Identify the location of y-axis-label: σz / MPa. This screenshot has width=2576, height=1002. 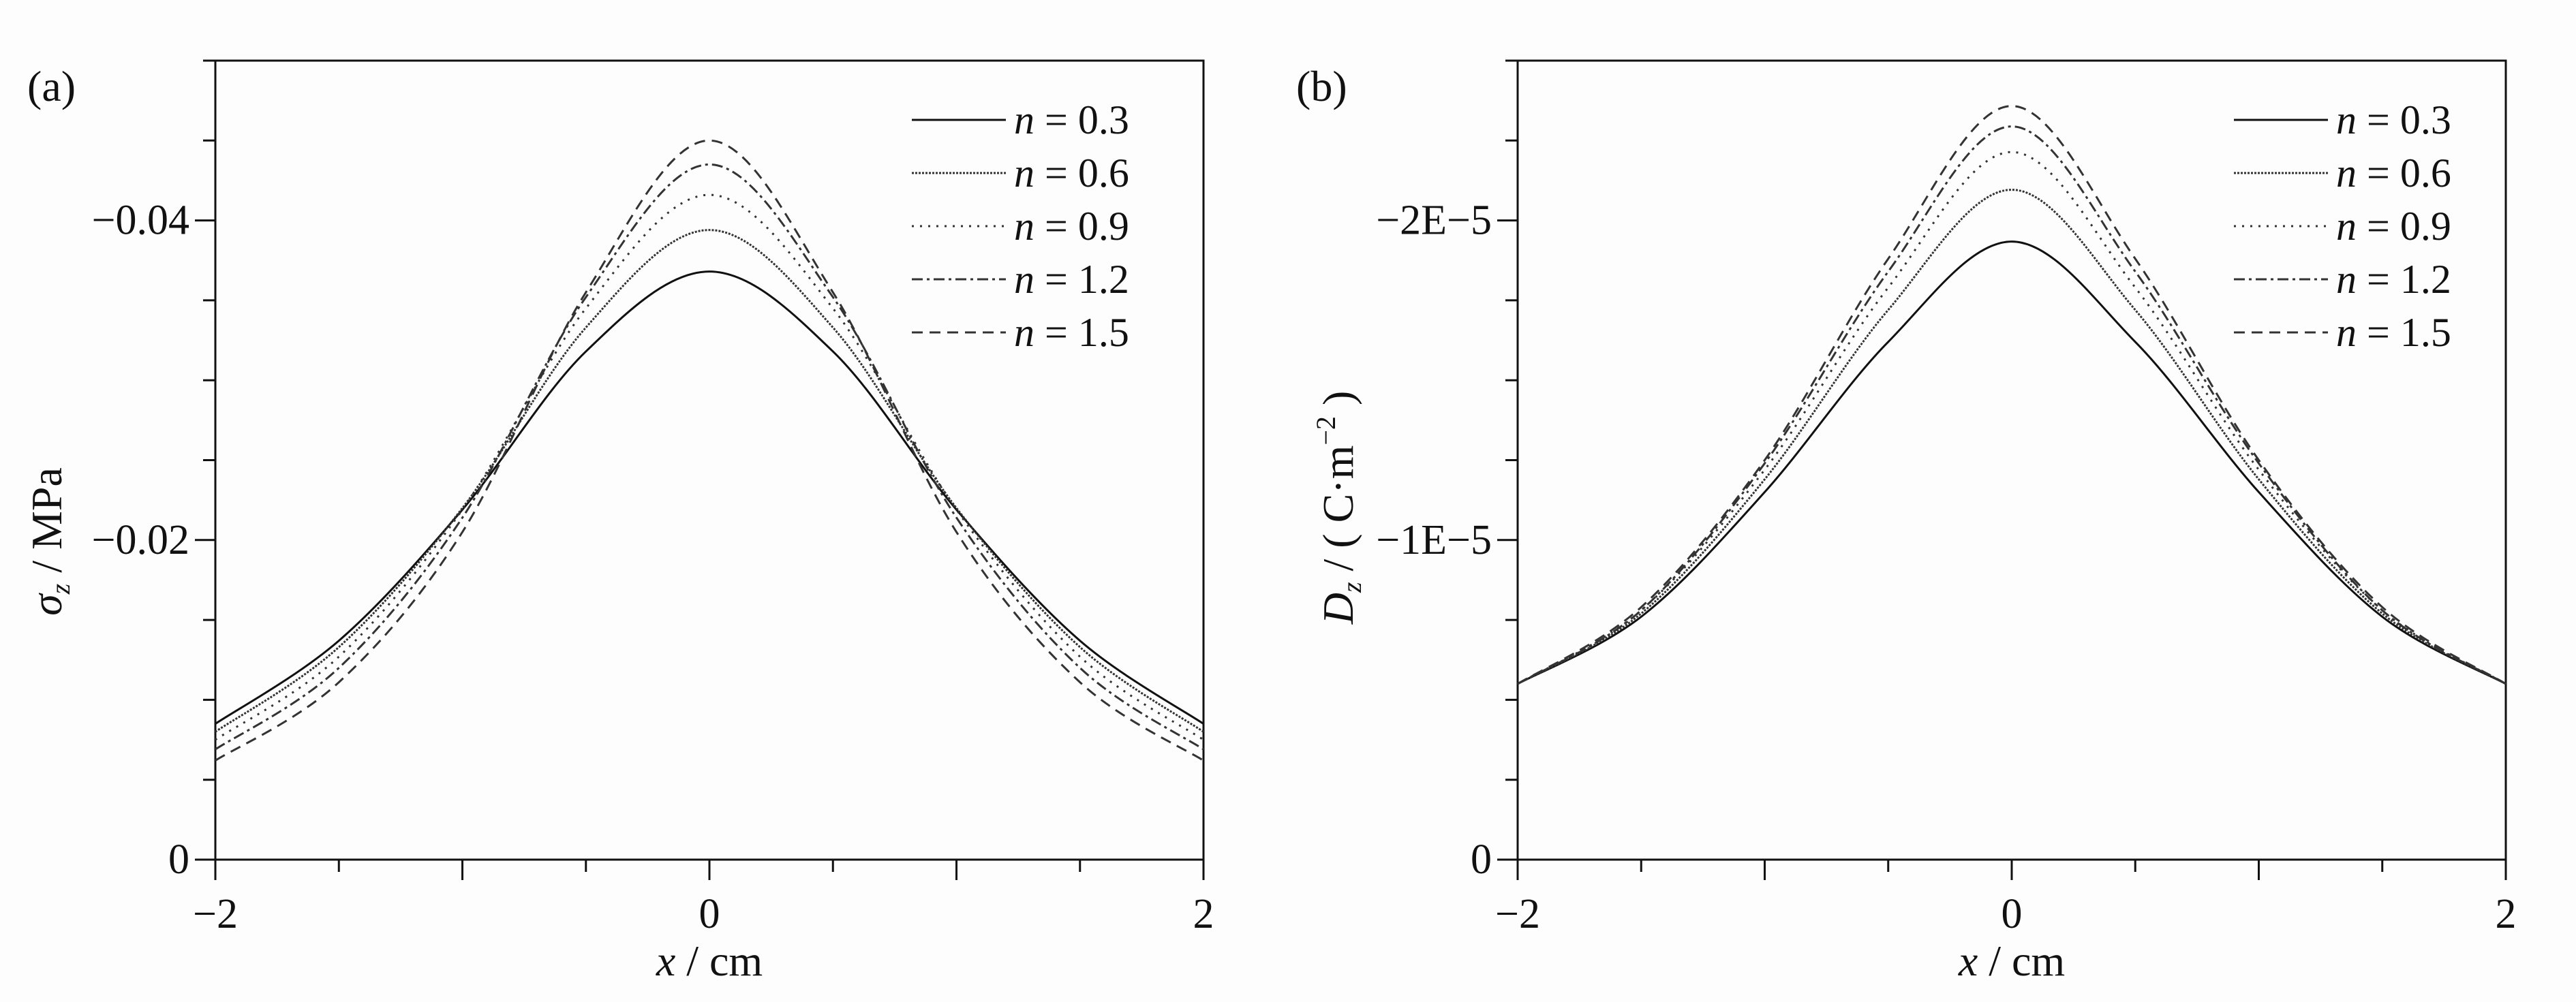
(49, 541).